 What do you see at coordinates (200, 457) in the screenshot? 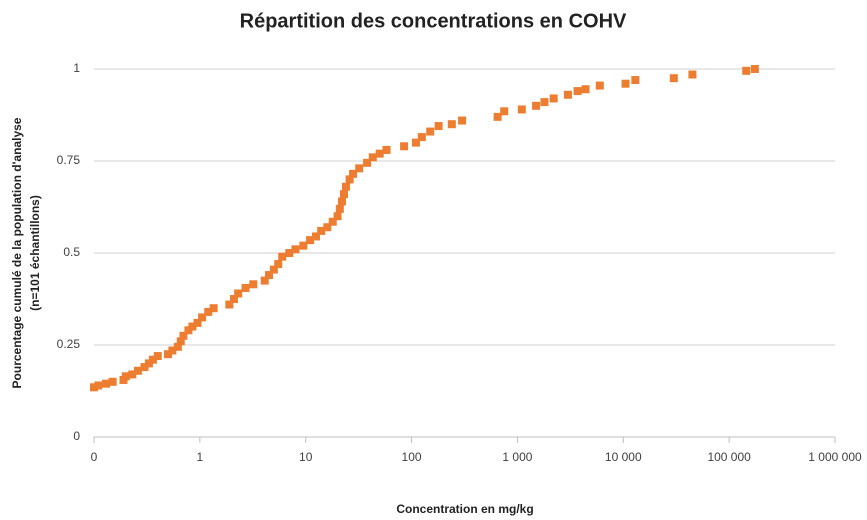
I see `x-tick-label: 1` at bounding box center [200, 457].